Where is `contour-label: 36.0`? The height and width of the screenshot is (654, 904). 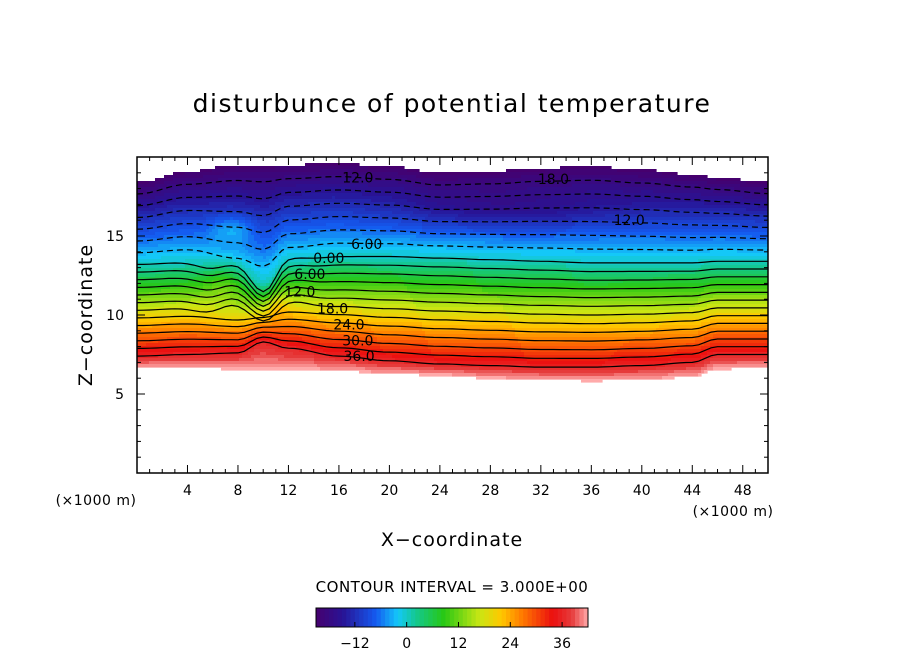
contour-label: 36.0 is located at coordinates (359, 357).